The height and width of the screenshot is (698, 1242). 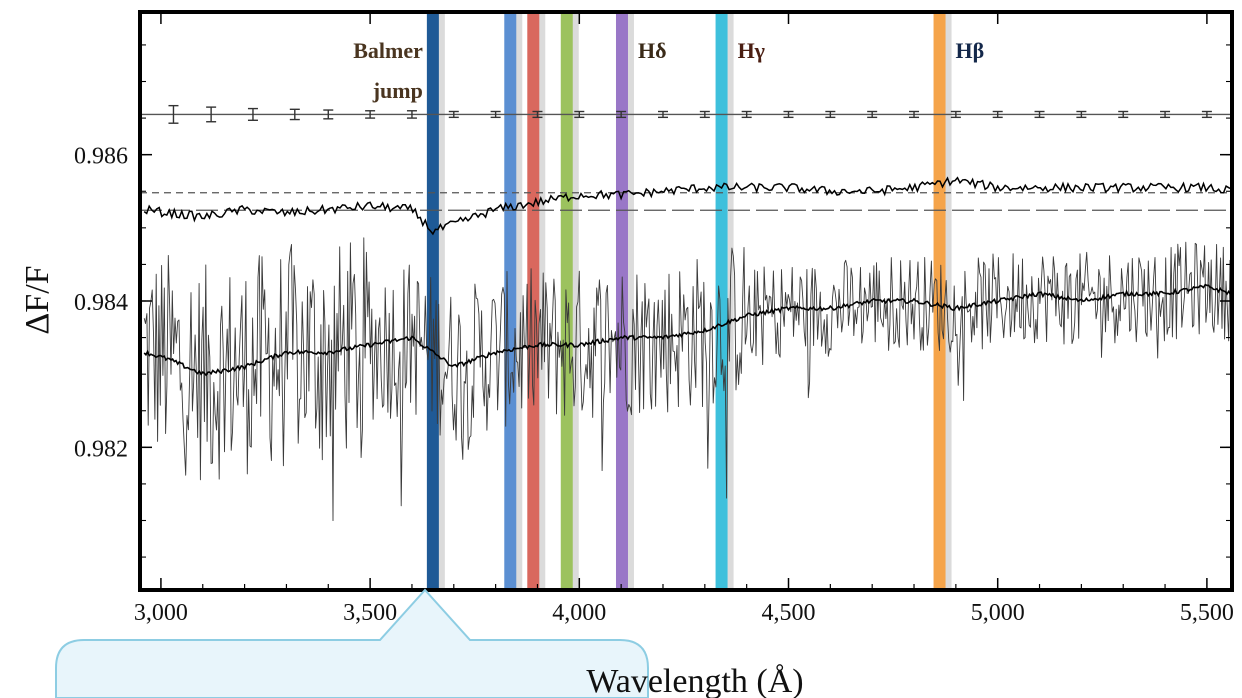 What do you see at coordinates (668, 70) in the screenshot?
I see `spectral-line-labels: Balmer jump Hδ Hγ Hβ` at bounding box center [668, 70].